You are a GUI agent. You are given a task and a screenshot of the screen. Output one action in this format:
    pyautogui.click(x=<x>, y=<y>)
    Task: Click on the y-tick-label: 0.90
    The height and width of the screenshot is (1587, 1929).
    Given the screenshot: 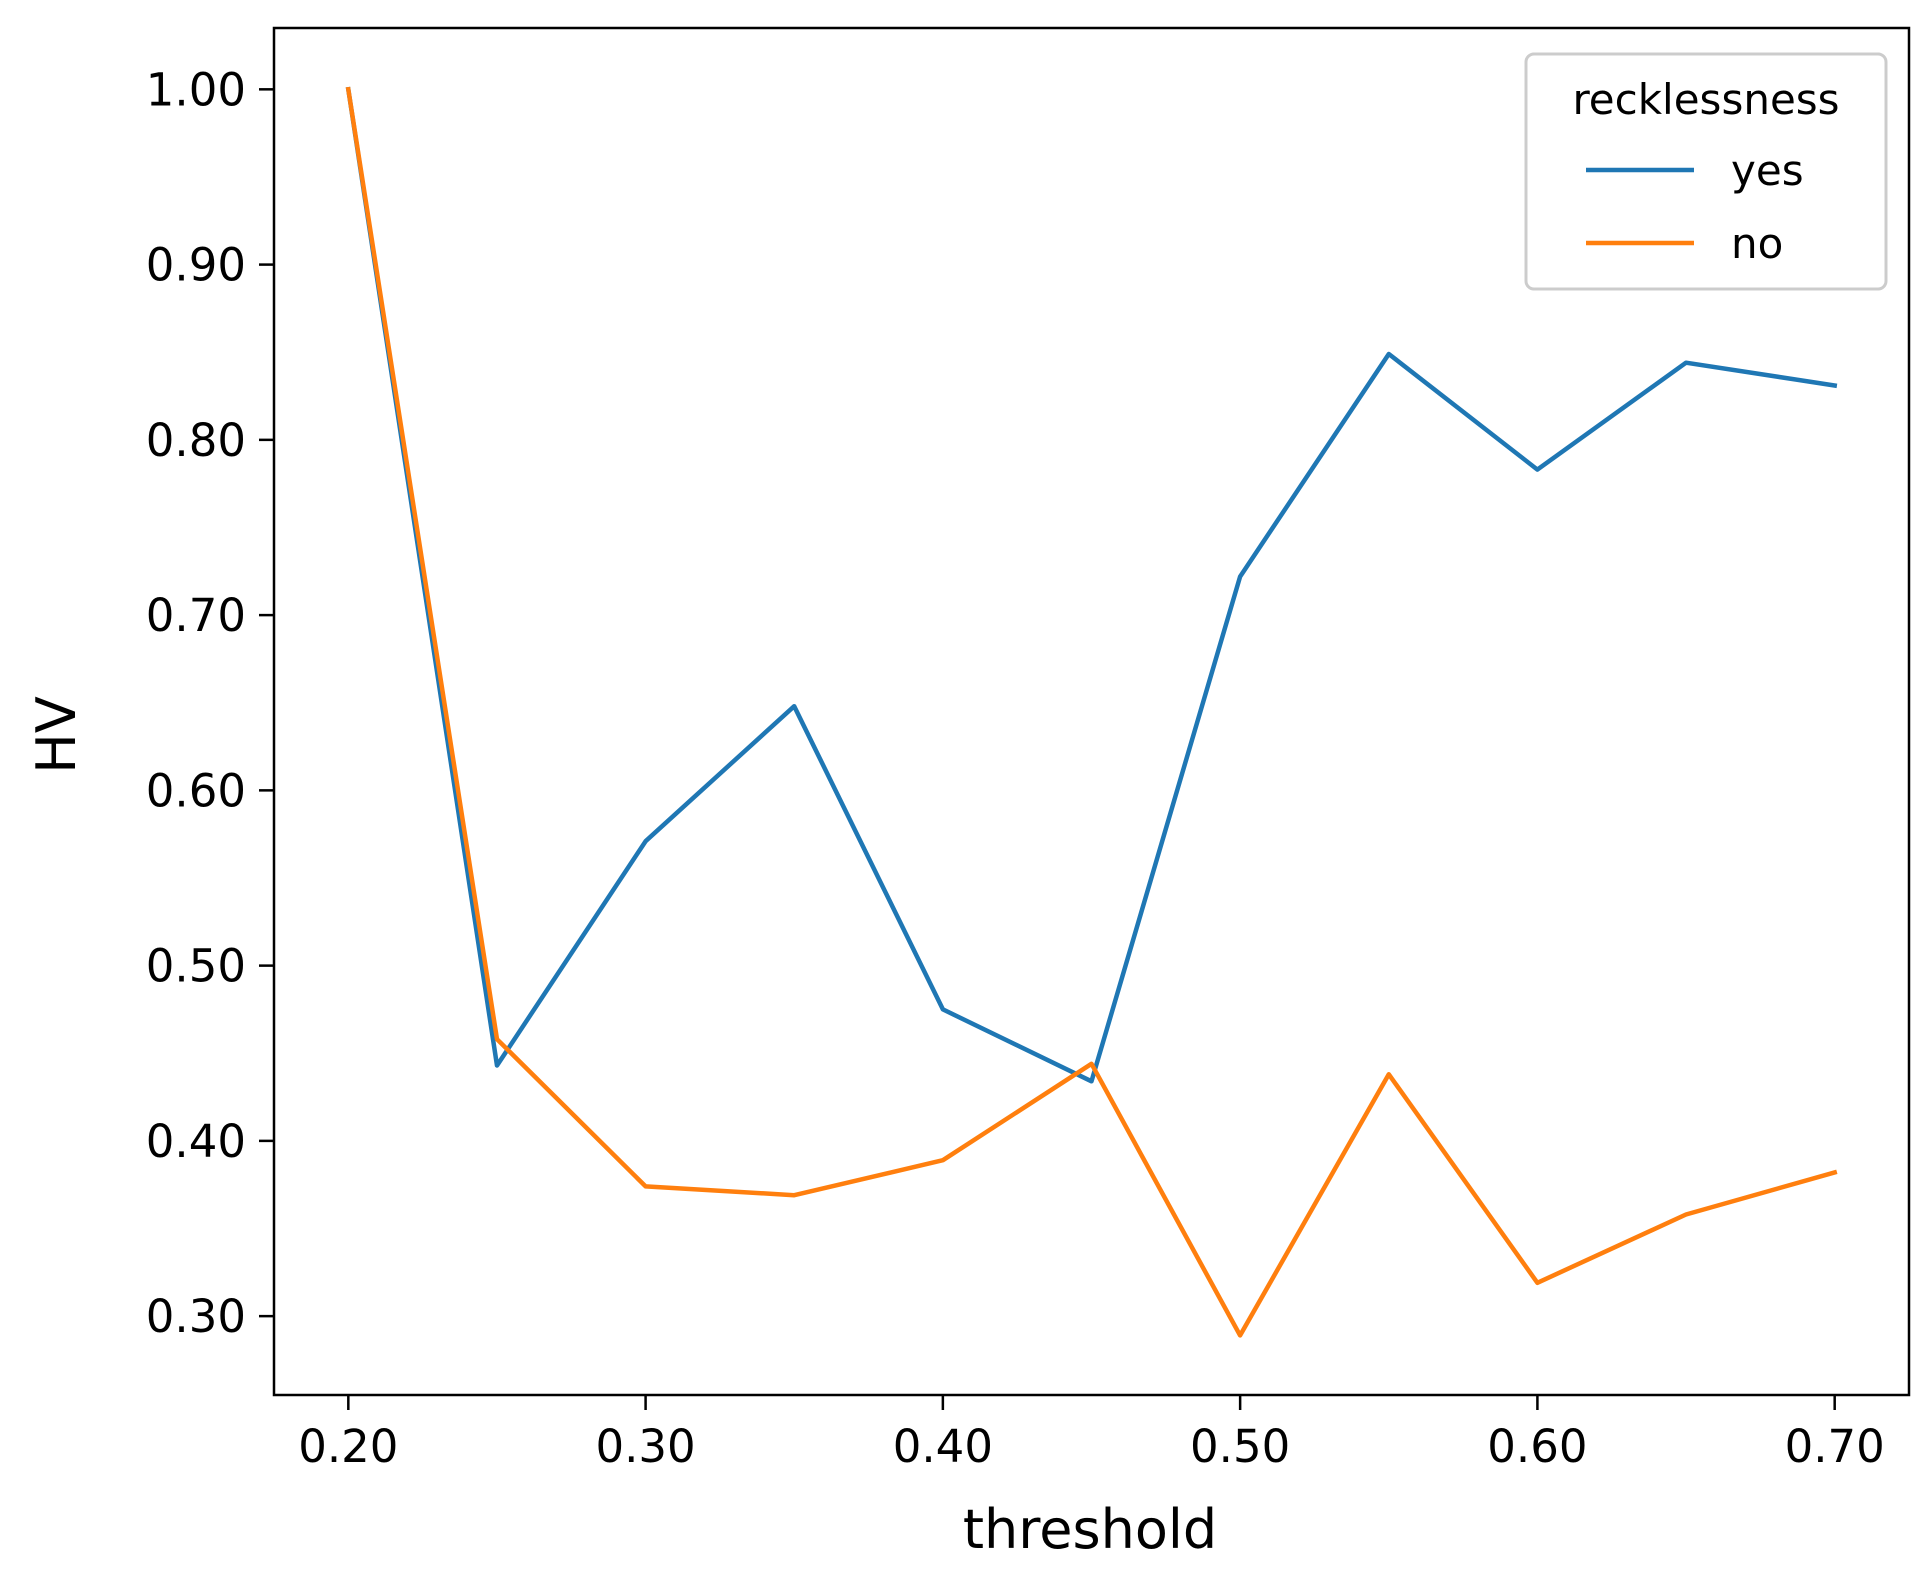 What is the action you would take?
    pyautogui.click(x=196, y=265)
    